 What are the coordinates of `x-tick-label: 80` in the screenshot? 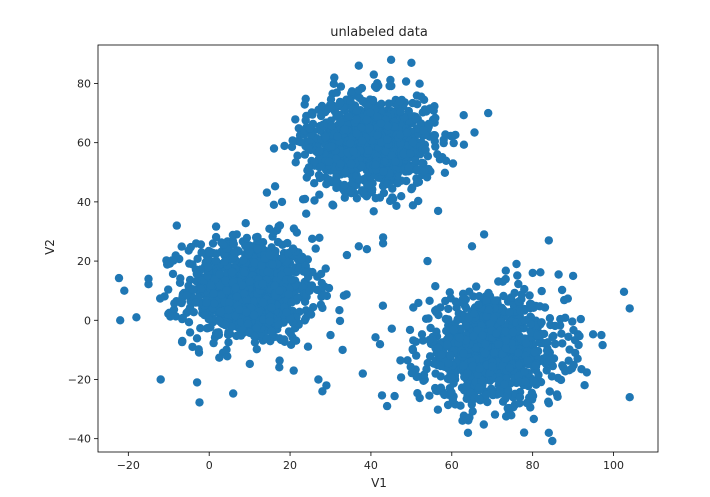 It's located at (533, 465).